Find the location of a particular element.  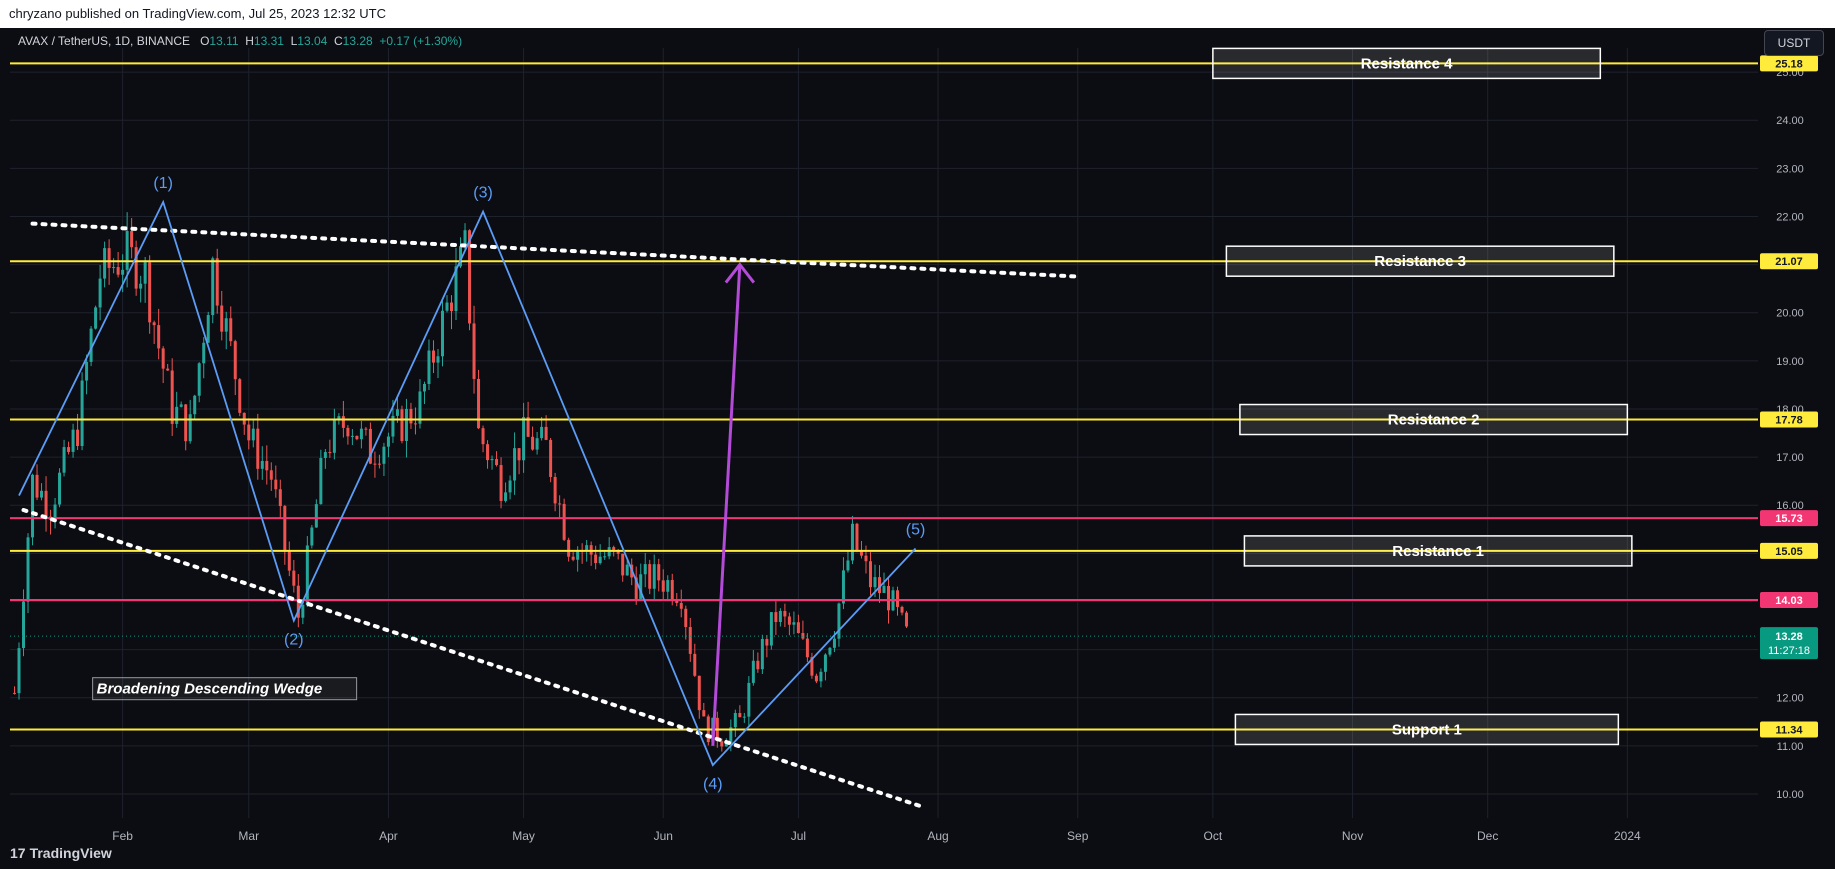

zone-label-2: Resistance 2 is located at coordinates (1434, 420).